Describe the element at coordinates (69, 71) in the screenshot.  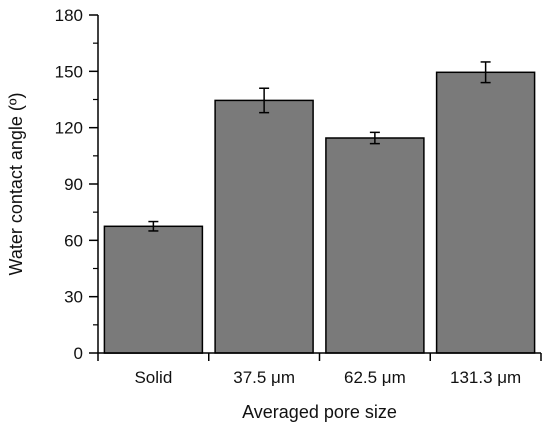
I see `y-tick-label-5: 150` at that location.